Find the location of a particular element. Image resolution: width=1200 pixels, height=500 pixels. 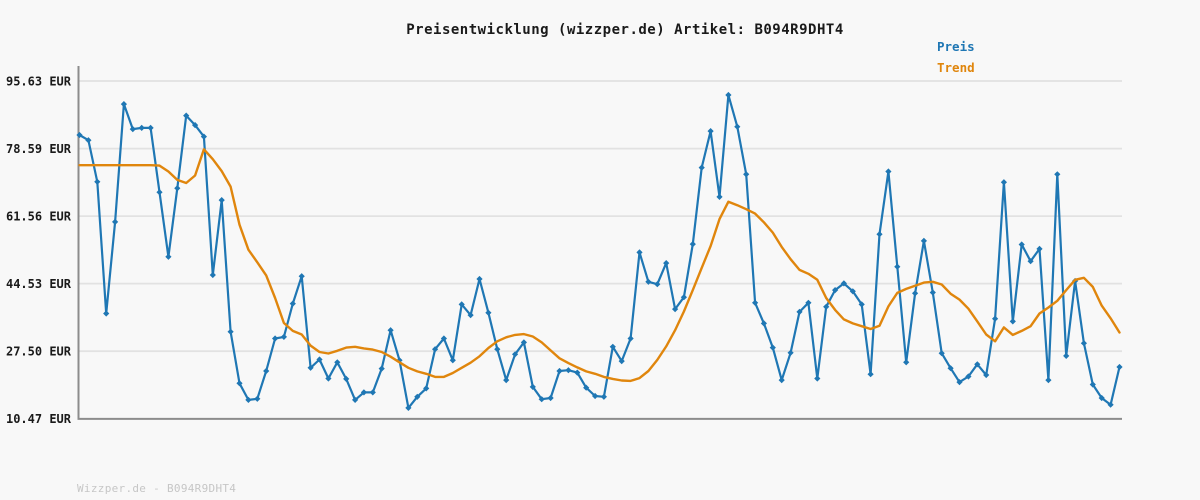

legend: Preis Trend is located at coordinates (956, 57).